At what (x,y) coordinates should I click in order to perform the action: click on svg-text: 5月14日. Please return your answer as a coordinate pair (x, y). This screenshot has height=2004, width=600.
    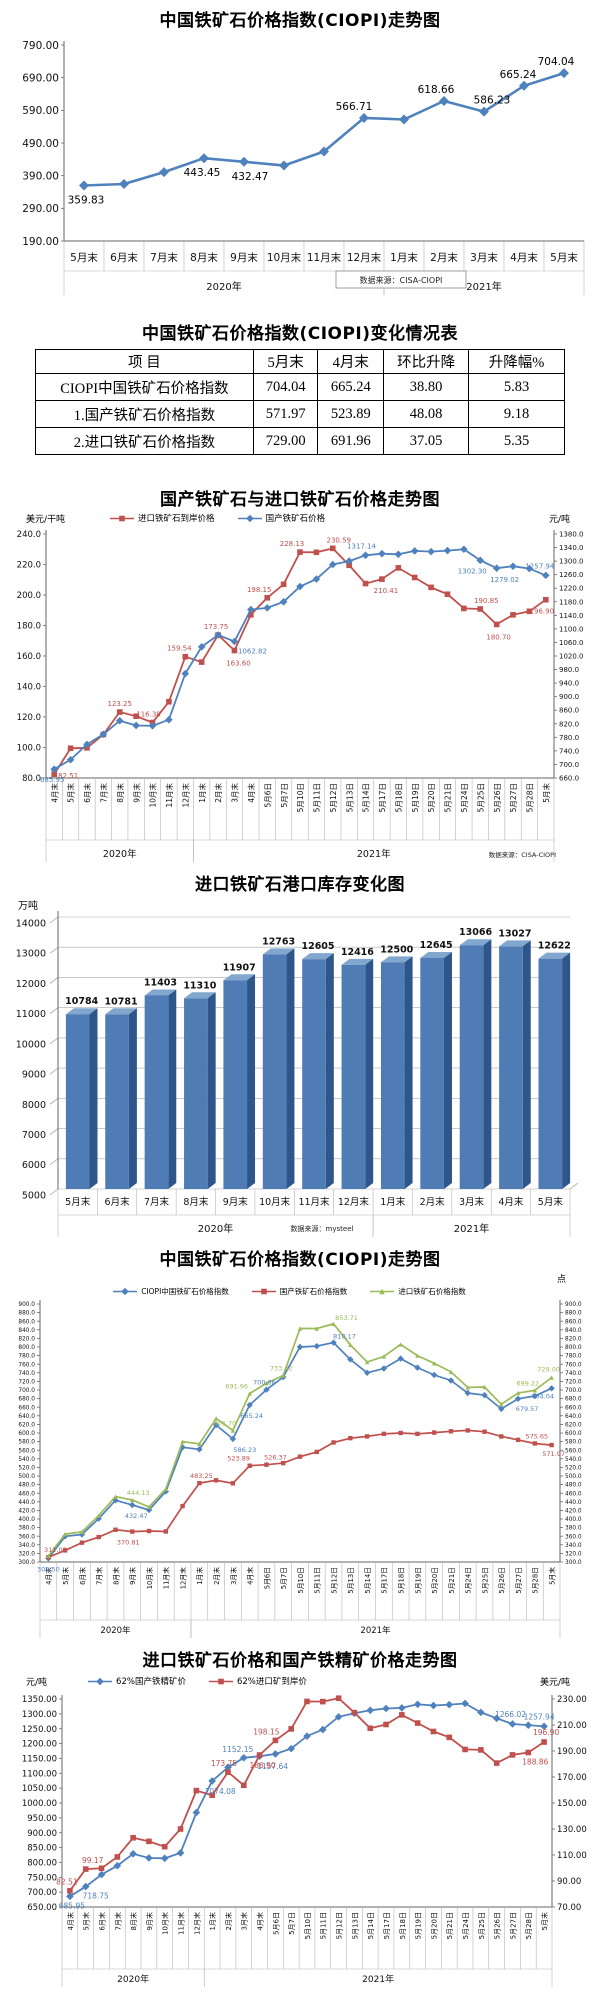
    Looking at the image, I should click on (368, 1580).